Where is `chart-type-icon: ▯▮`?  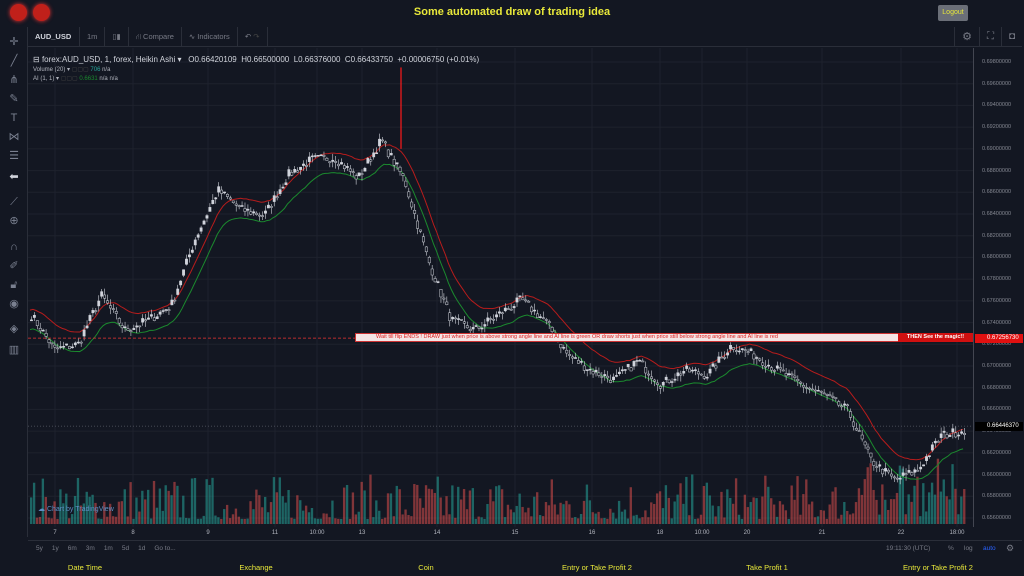 chart-type-icon: ▯▮ is located at coordinates (117, 36).